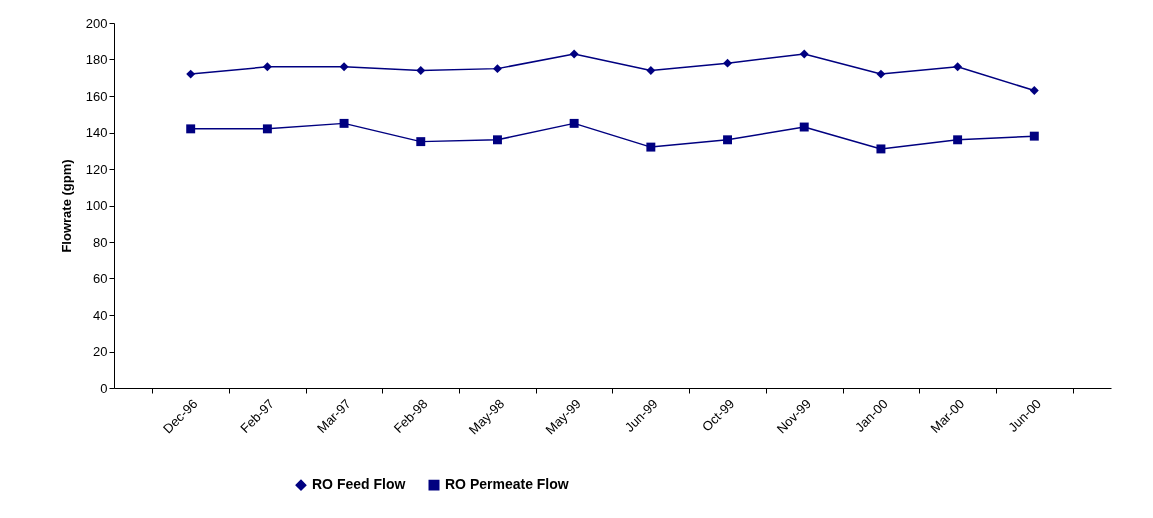 The width and height of the screenshot is (1153, 518). What do you see at coordinates (96, 132) in the screenshot?
I see `y-tick-label: 140` at bounding box center [96, 132].